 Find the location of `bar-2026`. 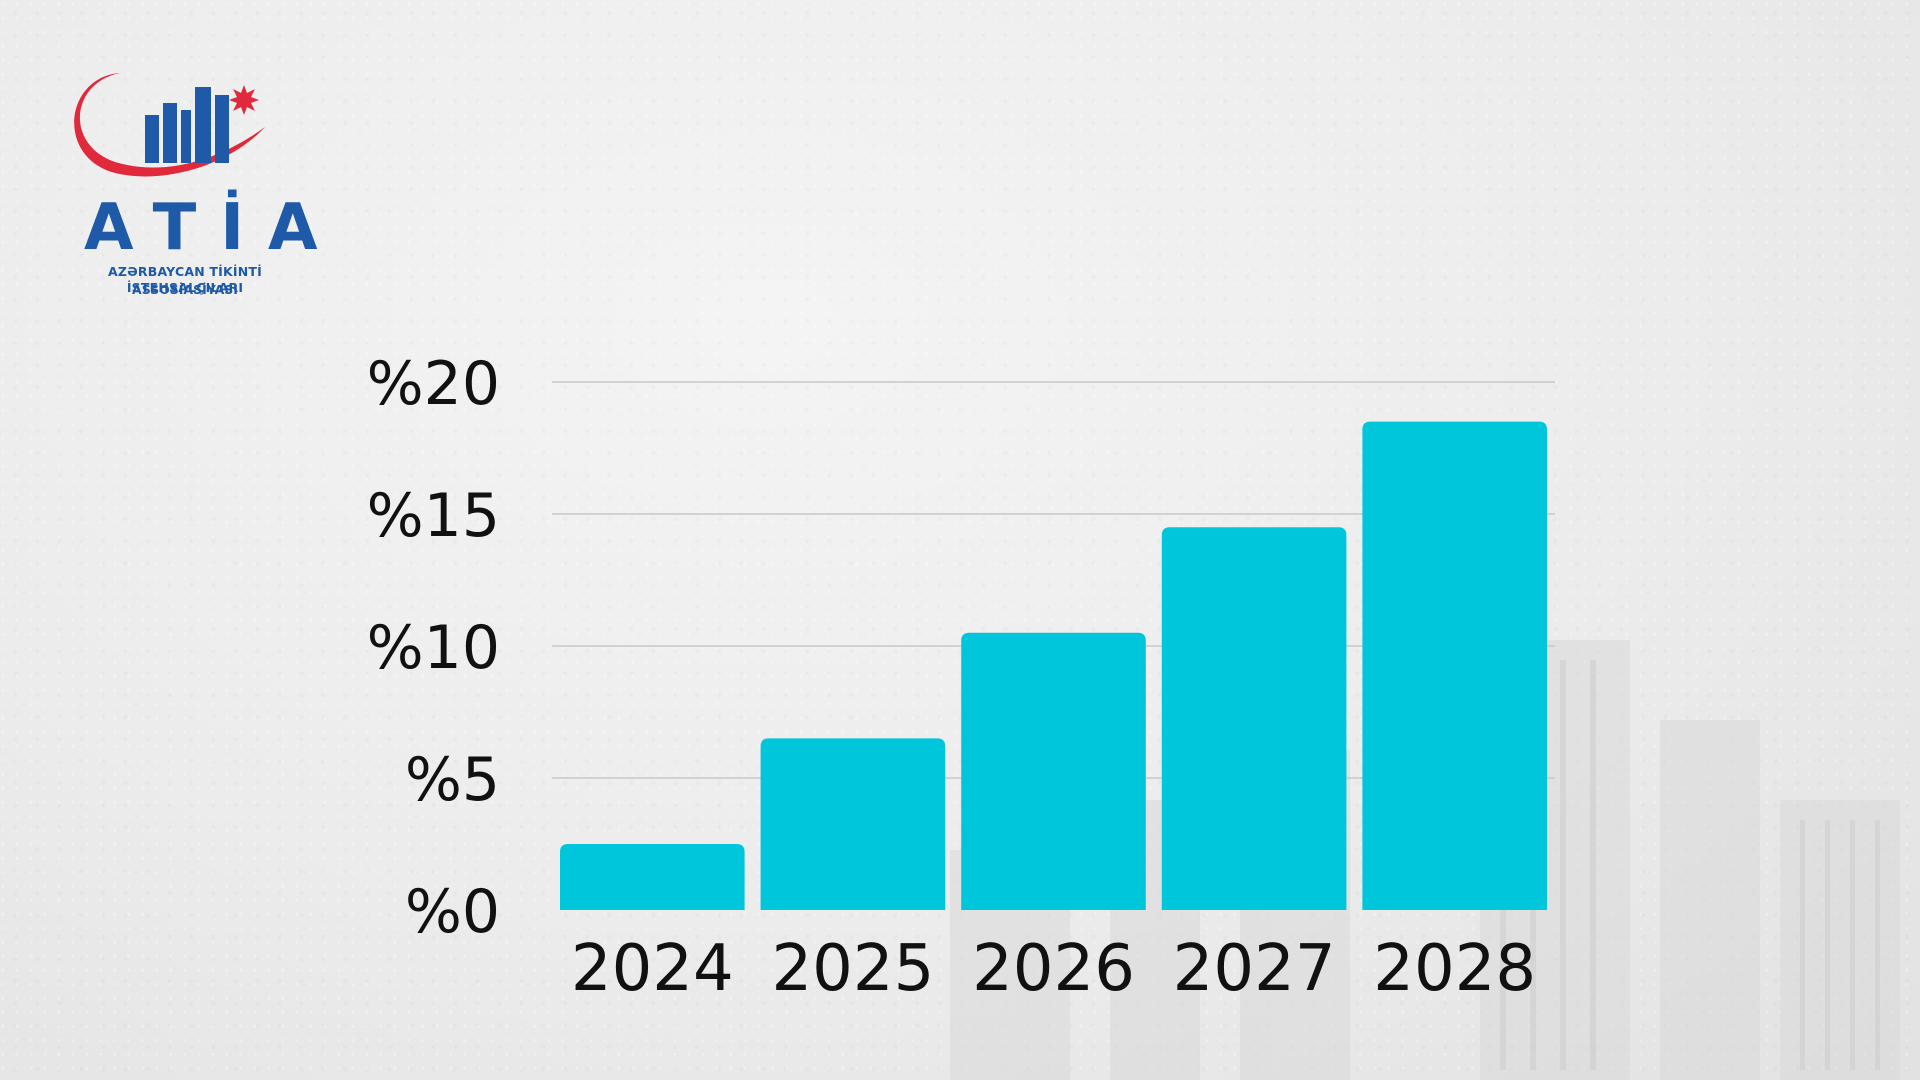

bar-2026 is located at coordinates (1053, 771).